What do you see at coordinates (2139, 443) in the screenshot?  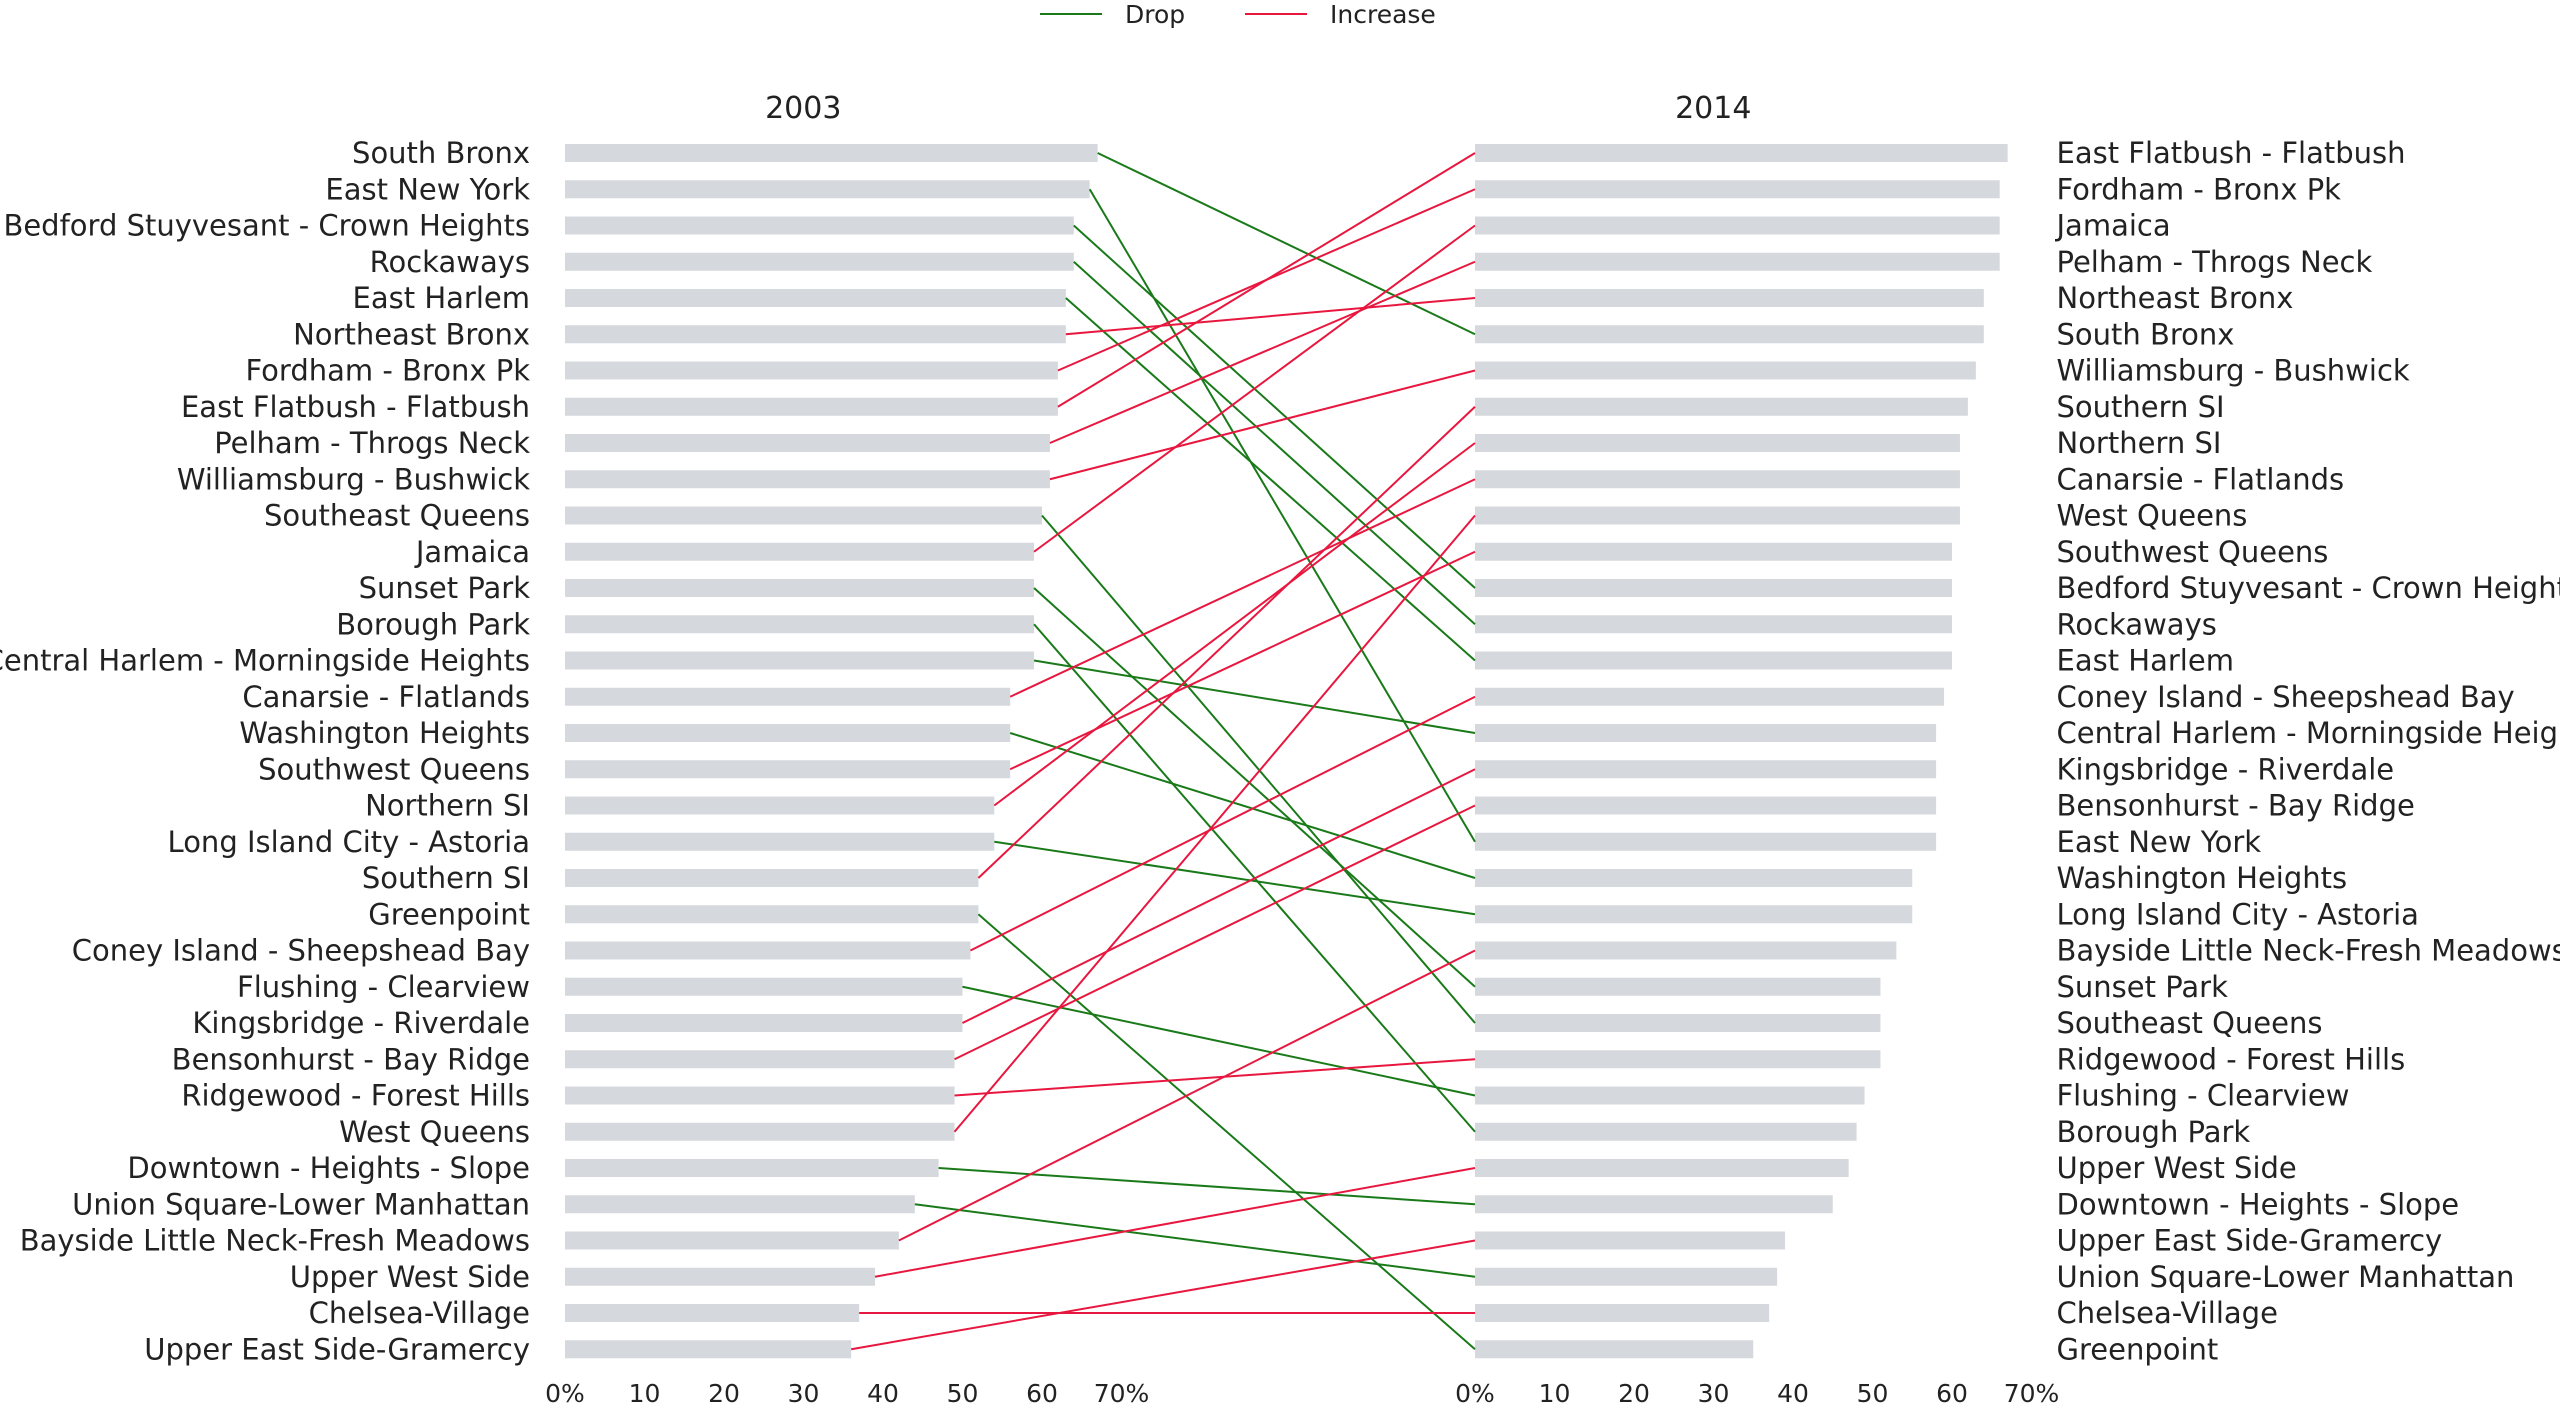 I see `category-label-2014-northern-si: Northern SI` at bounding box center [2139, 443].